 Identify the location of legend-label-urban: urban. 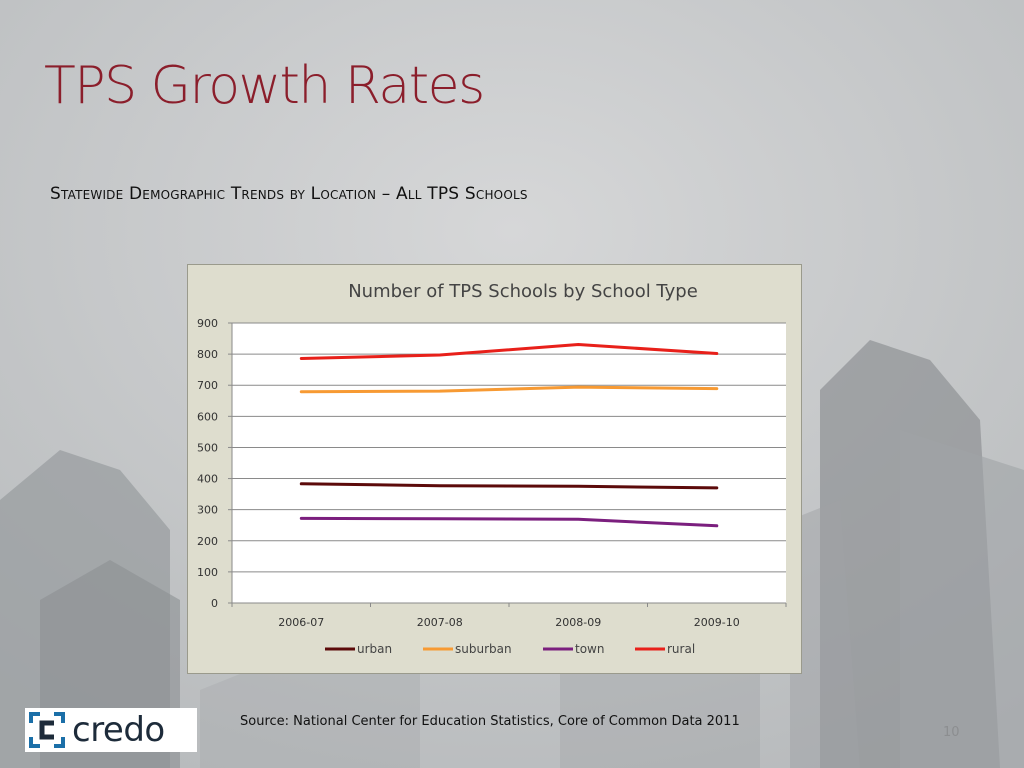
(374, 649).